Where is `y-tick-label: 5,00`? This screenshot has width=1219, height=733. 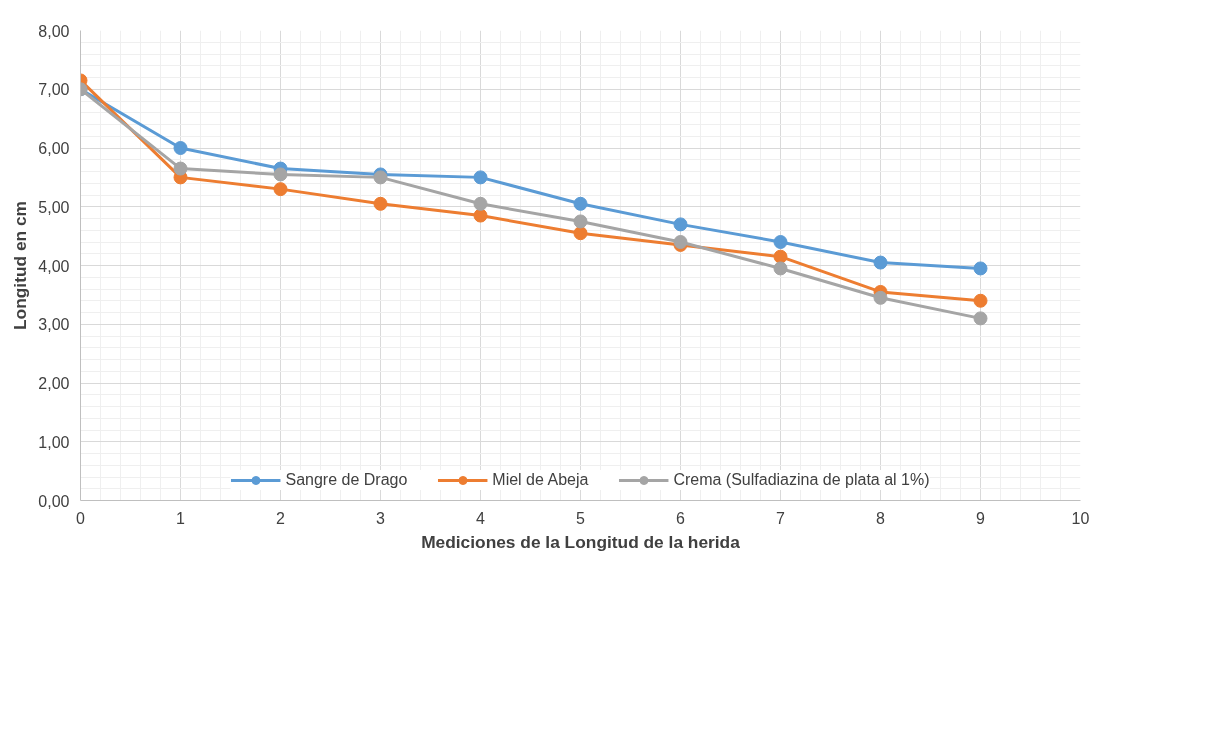
y-tick-label: 5,00 is located at coordinates (54, 207).